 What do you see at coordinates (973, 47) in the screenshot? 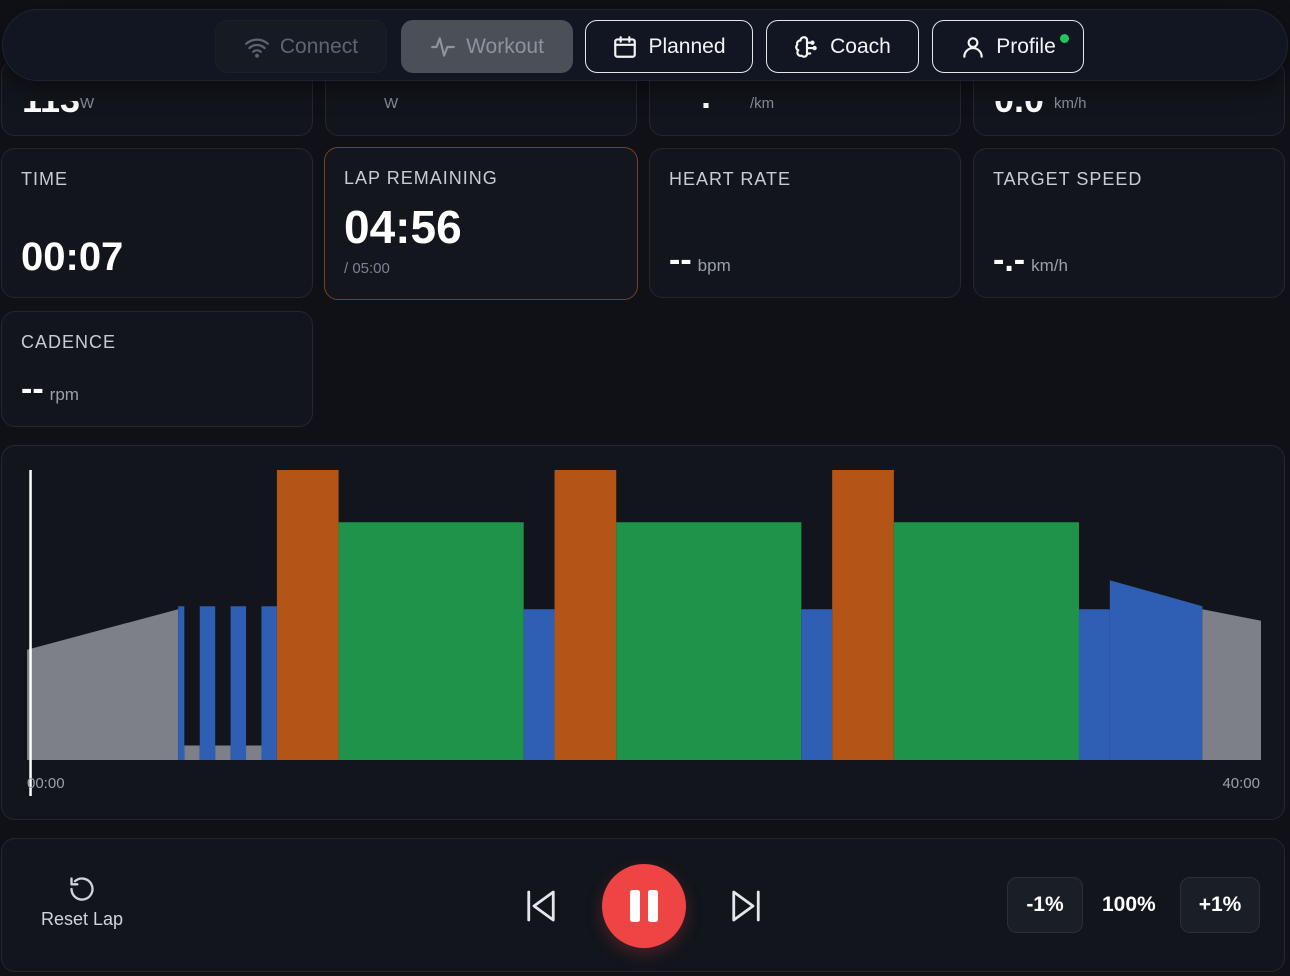
I see `user-icon` at bounding box center [973, 47].